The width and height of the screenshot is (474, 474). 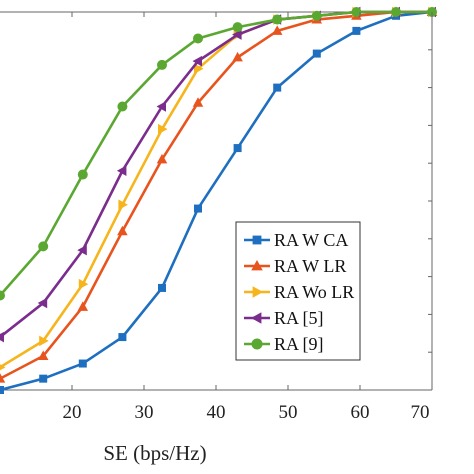 I want to click on legend-label: RA Wo LR, so click(x=314, y=292).